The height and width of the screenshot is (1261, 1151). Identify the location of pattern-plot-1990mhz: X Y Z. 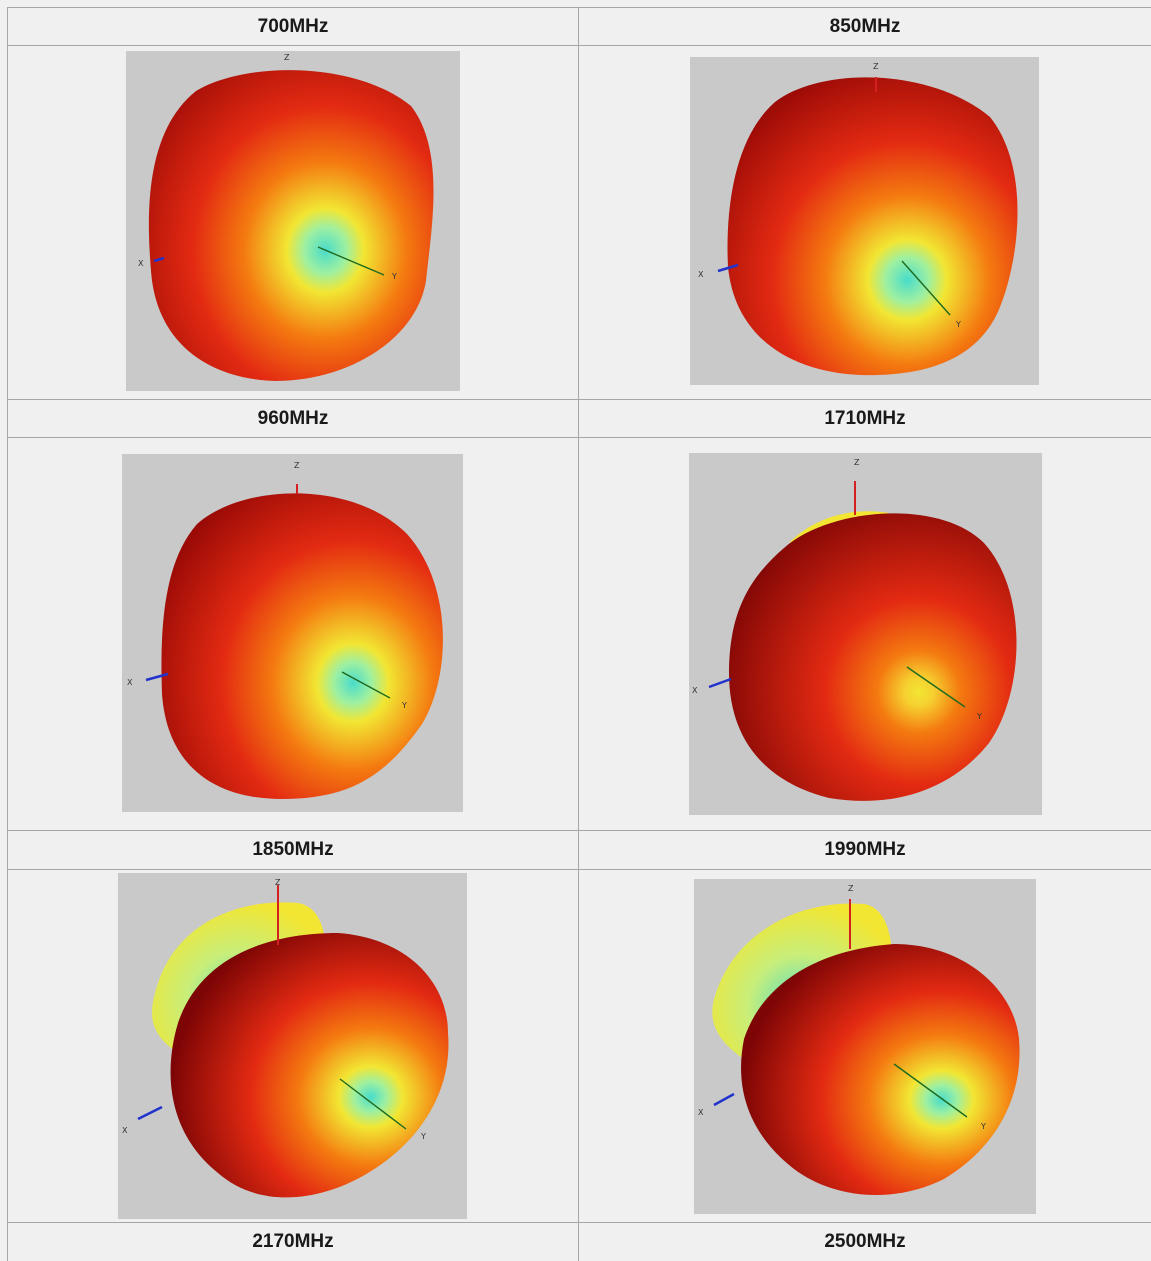
(865, 1046).